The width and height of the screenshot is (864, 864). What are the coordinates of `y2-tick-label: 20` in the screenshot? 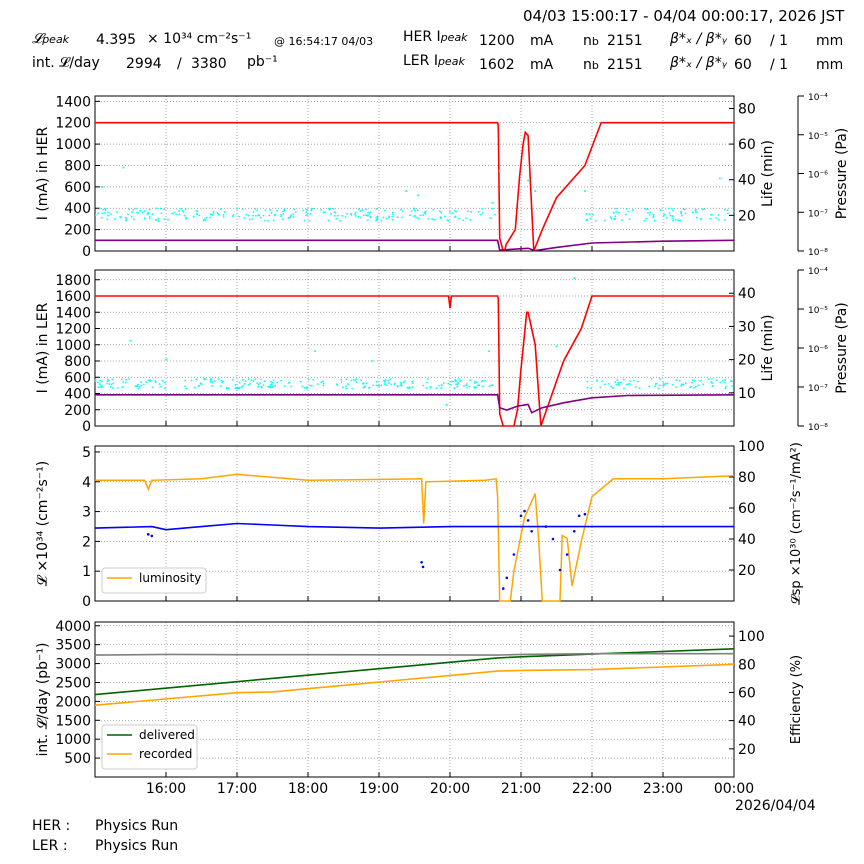 It's located at (747, 361).